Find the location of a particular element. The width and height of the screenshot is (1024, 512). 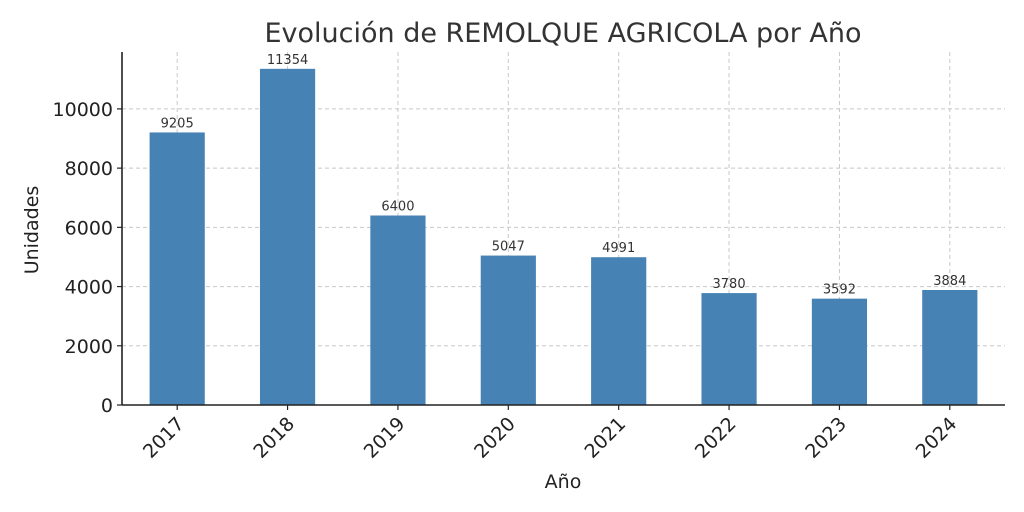

y-tick-label-2000: 2000 is located at coordinates (89, 347).